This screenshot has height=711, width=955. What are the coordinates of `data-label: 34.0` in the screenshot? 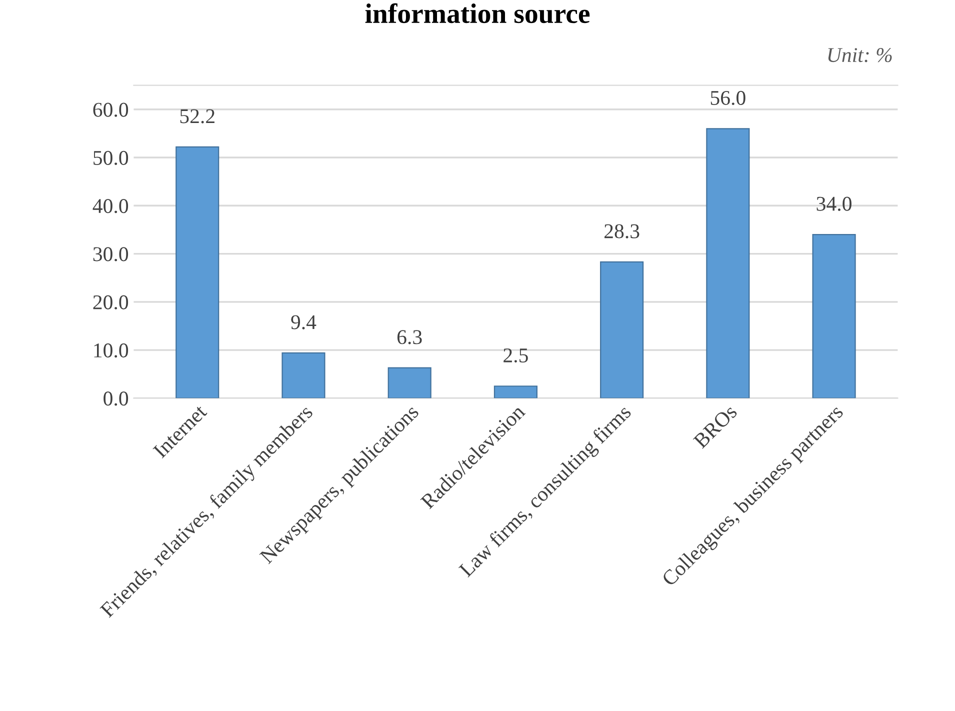 It's located at (834, 203).